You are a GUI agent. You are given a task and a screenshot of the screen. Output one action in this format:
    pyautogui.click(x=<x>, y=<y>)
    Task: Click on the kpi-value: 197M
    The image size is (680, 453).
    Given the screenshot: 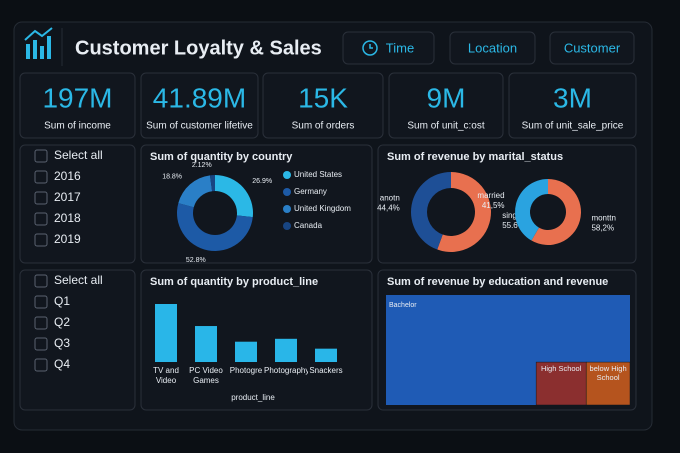 What is the action you would take?
    pyautogui.click(x=77, y=97)
    